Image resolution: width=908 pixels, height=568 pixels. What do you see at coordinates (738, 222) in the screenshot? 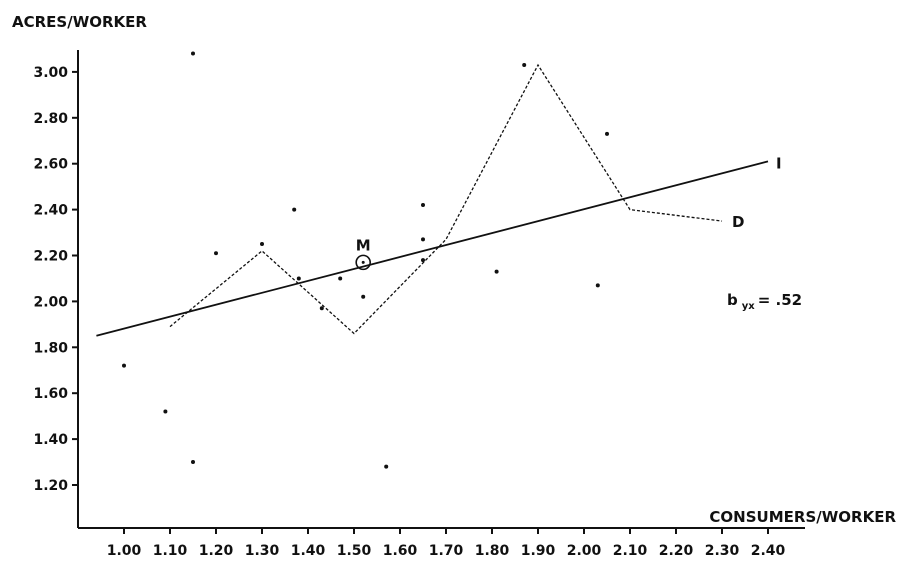
I see `series-label-d: D` at bounding box center [738, 222].